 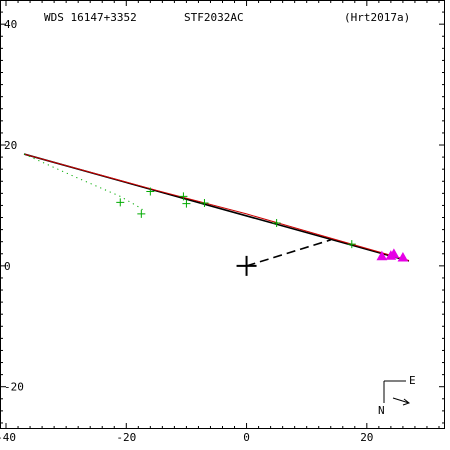 I want to click on x-tick-label: -40, so click(x=8, y=437).